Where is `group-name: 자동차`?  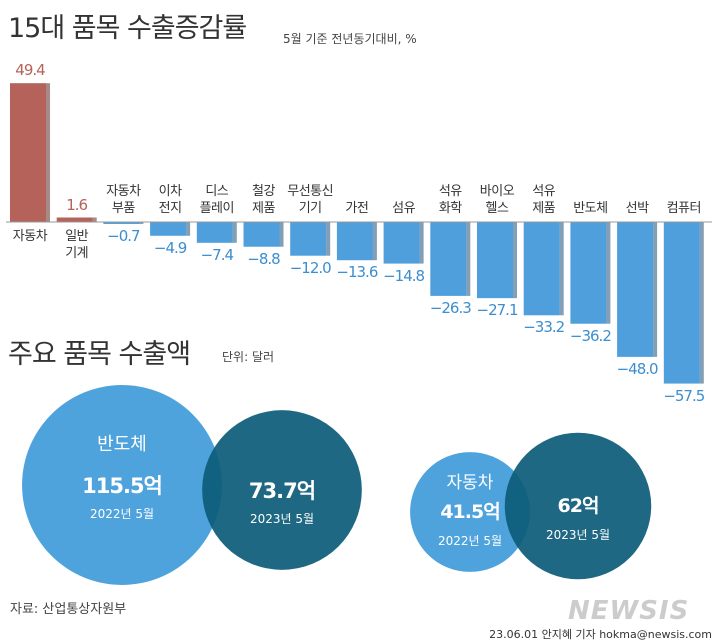 group-name: 자동차 is located at coordinates (470, 483).